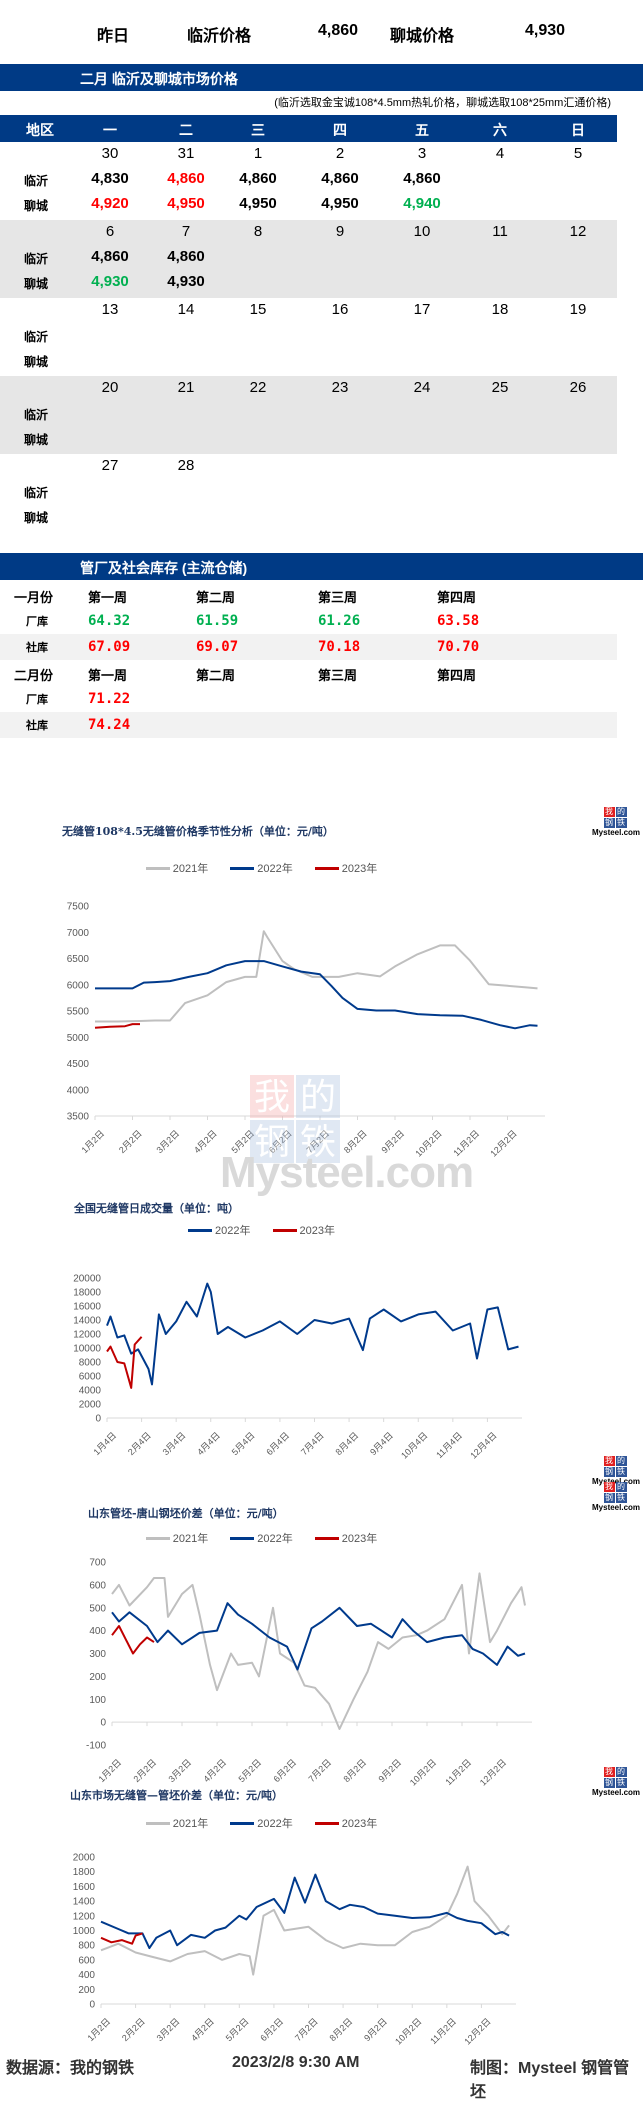 This screenshot has width=643, height=2102. I want to click on x-tick-label: 9月2日, so click(389, 1770).